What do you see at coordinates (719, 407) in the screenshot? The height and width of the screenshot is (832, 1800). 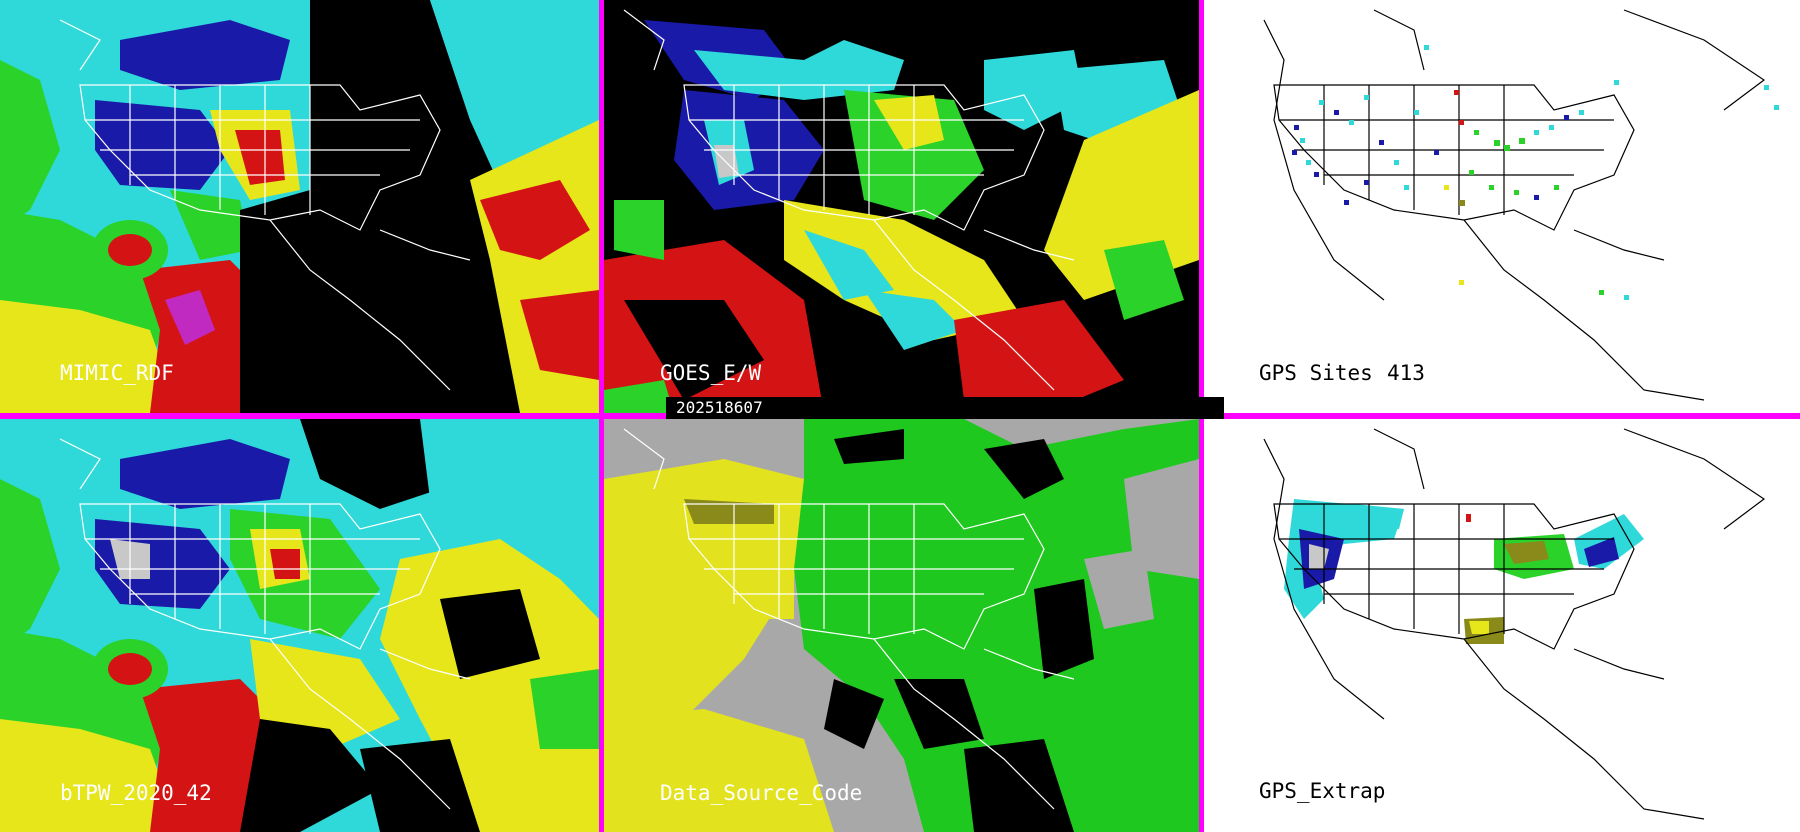 I see `timestamp-text: 202518607` at bounding box center [719, 407].